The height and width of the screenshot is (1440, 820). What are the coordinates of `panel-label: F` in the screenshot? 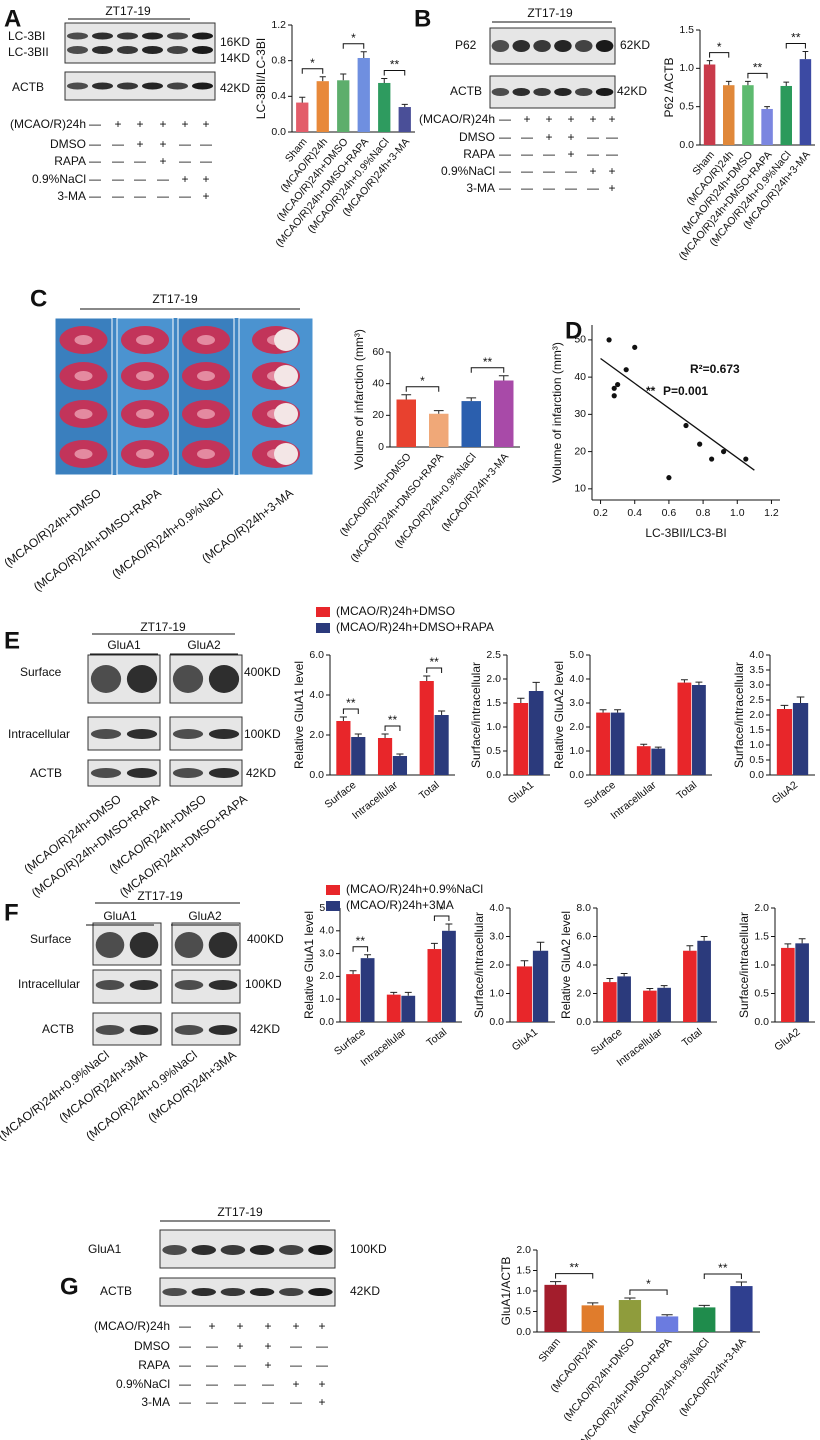 It's located at (11, 912).